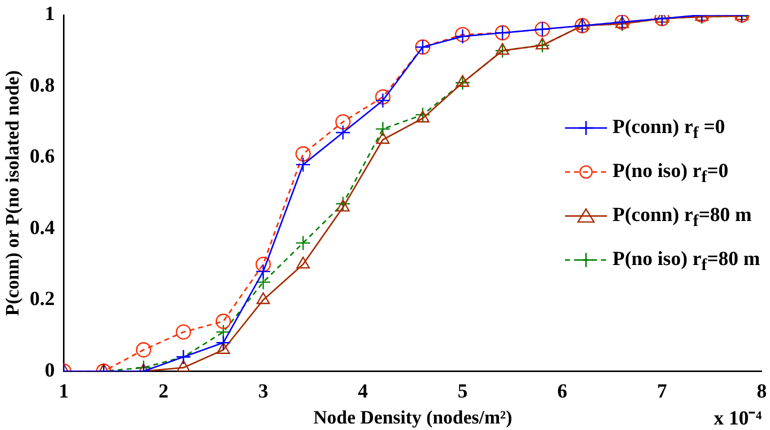 The width and height of the screenshot is (770, 430). I want to click on legend-label: P(conn) r$_{f}$=80 m, so click(682, 217).